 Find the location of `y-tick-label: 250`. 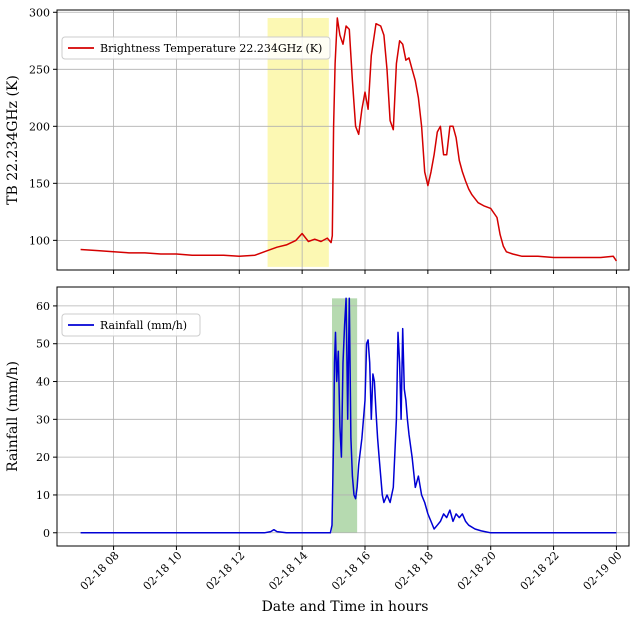

y-tick-label: 250 is located at coordinates (39, 69).